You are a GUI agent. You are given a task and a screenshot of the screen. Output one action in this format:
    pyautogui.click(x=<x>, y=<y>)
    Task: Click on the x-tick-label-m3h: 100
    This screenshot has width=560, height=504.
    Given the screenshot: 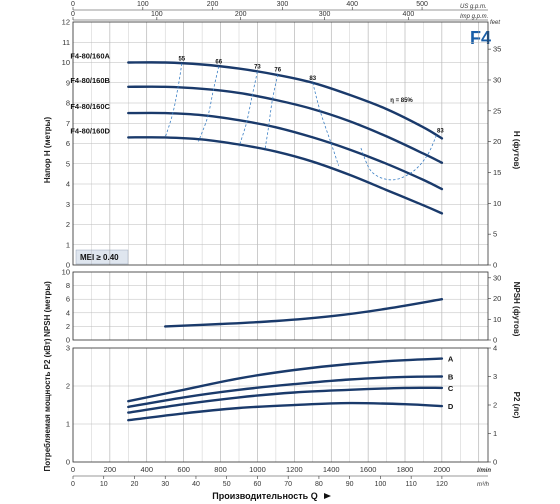 What is the action you would take?
    pyautogui.click(x=381, y=484)
    